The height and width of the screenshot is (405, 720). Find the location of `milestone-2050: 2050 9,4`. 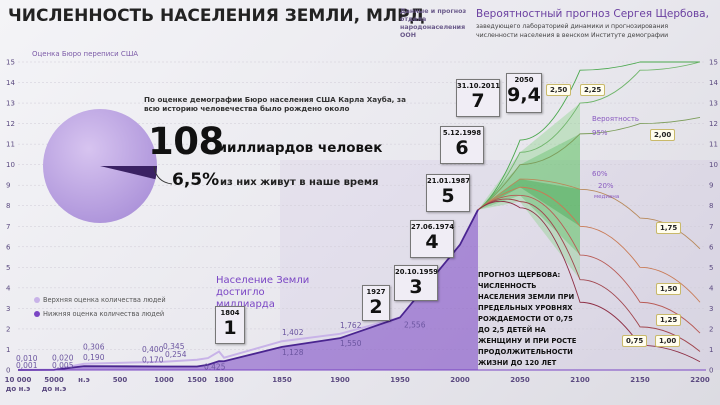

milestone-2050: 2050 9,4 is located at coordinates (524, 93).